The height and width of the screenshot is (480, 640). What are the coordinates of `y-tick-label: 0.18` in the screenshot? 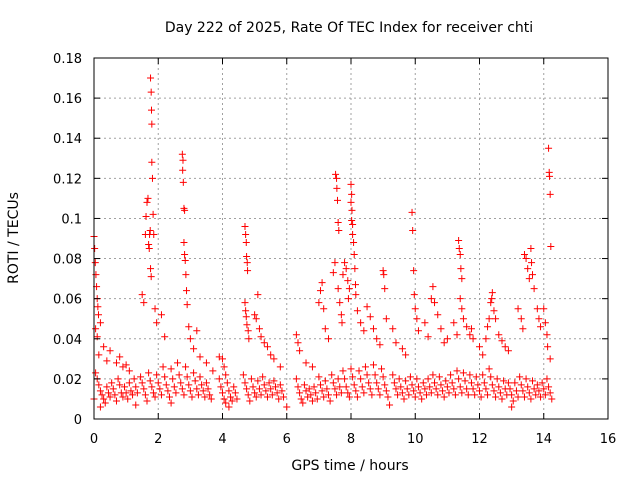 It's located at (67, 59).